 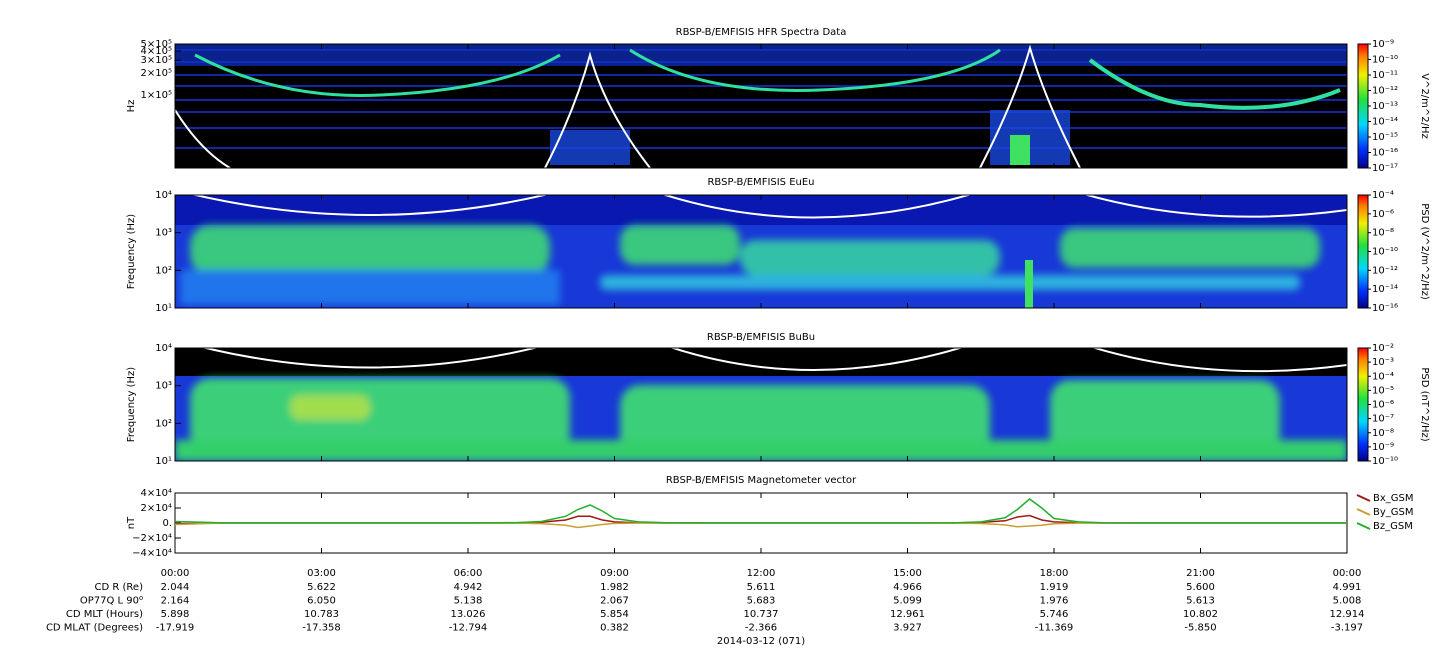 I want to click on row-value: 4.942, so click(x=468, y=587).